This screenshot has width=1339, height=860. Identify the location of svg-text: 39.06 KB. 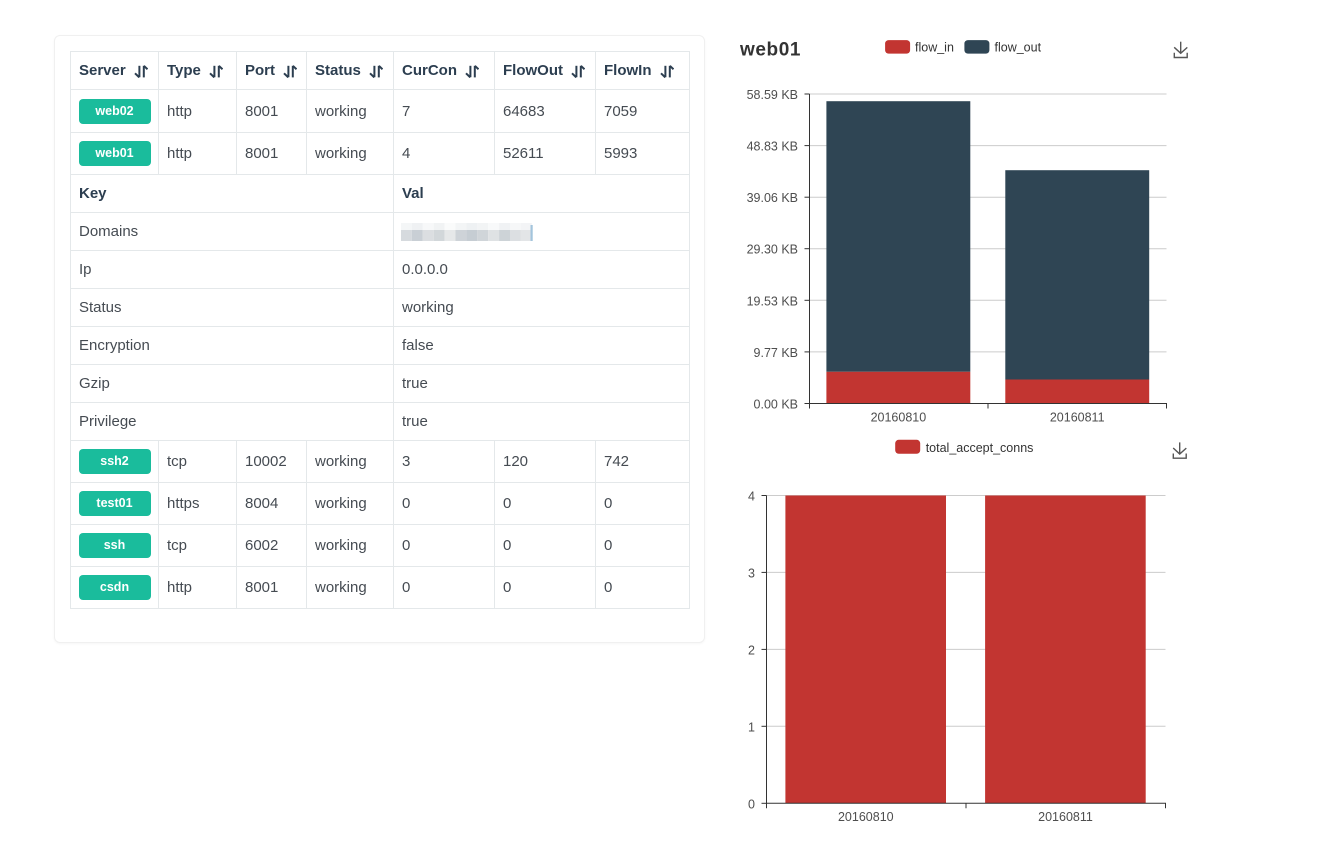
(772, 198).